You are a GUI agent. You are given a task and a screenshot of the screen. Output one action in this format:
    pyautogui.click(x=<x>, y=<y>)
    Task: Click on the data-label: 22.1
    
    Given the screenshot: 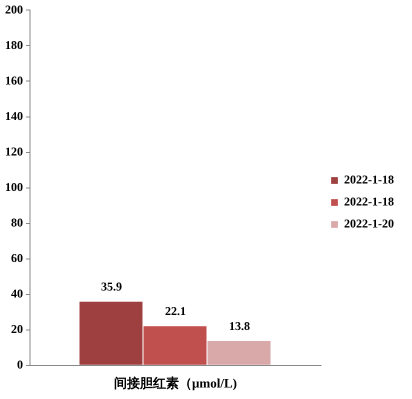 What is the action you would take?
    pyautogui.click(x=175, y=311)
    